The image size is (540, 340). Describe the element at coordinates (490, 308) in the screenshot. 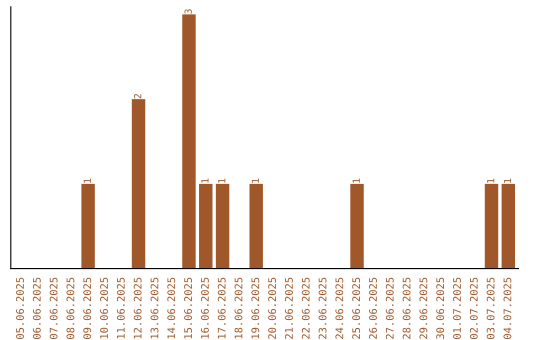

I see `x-tick-label: 03.07.2025` at that location.